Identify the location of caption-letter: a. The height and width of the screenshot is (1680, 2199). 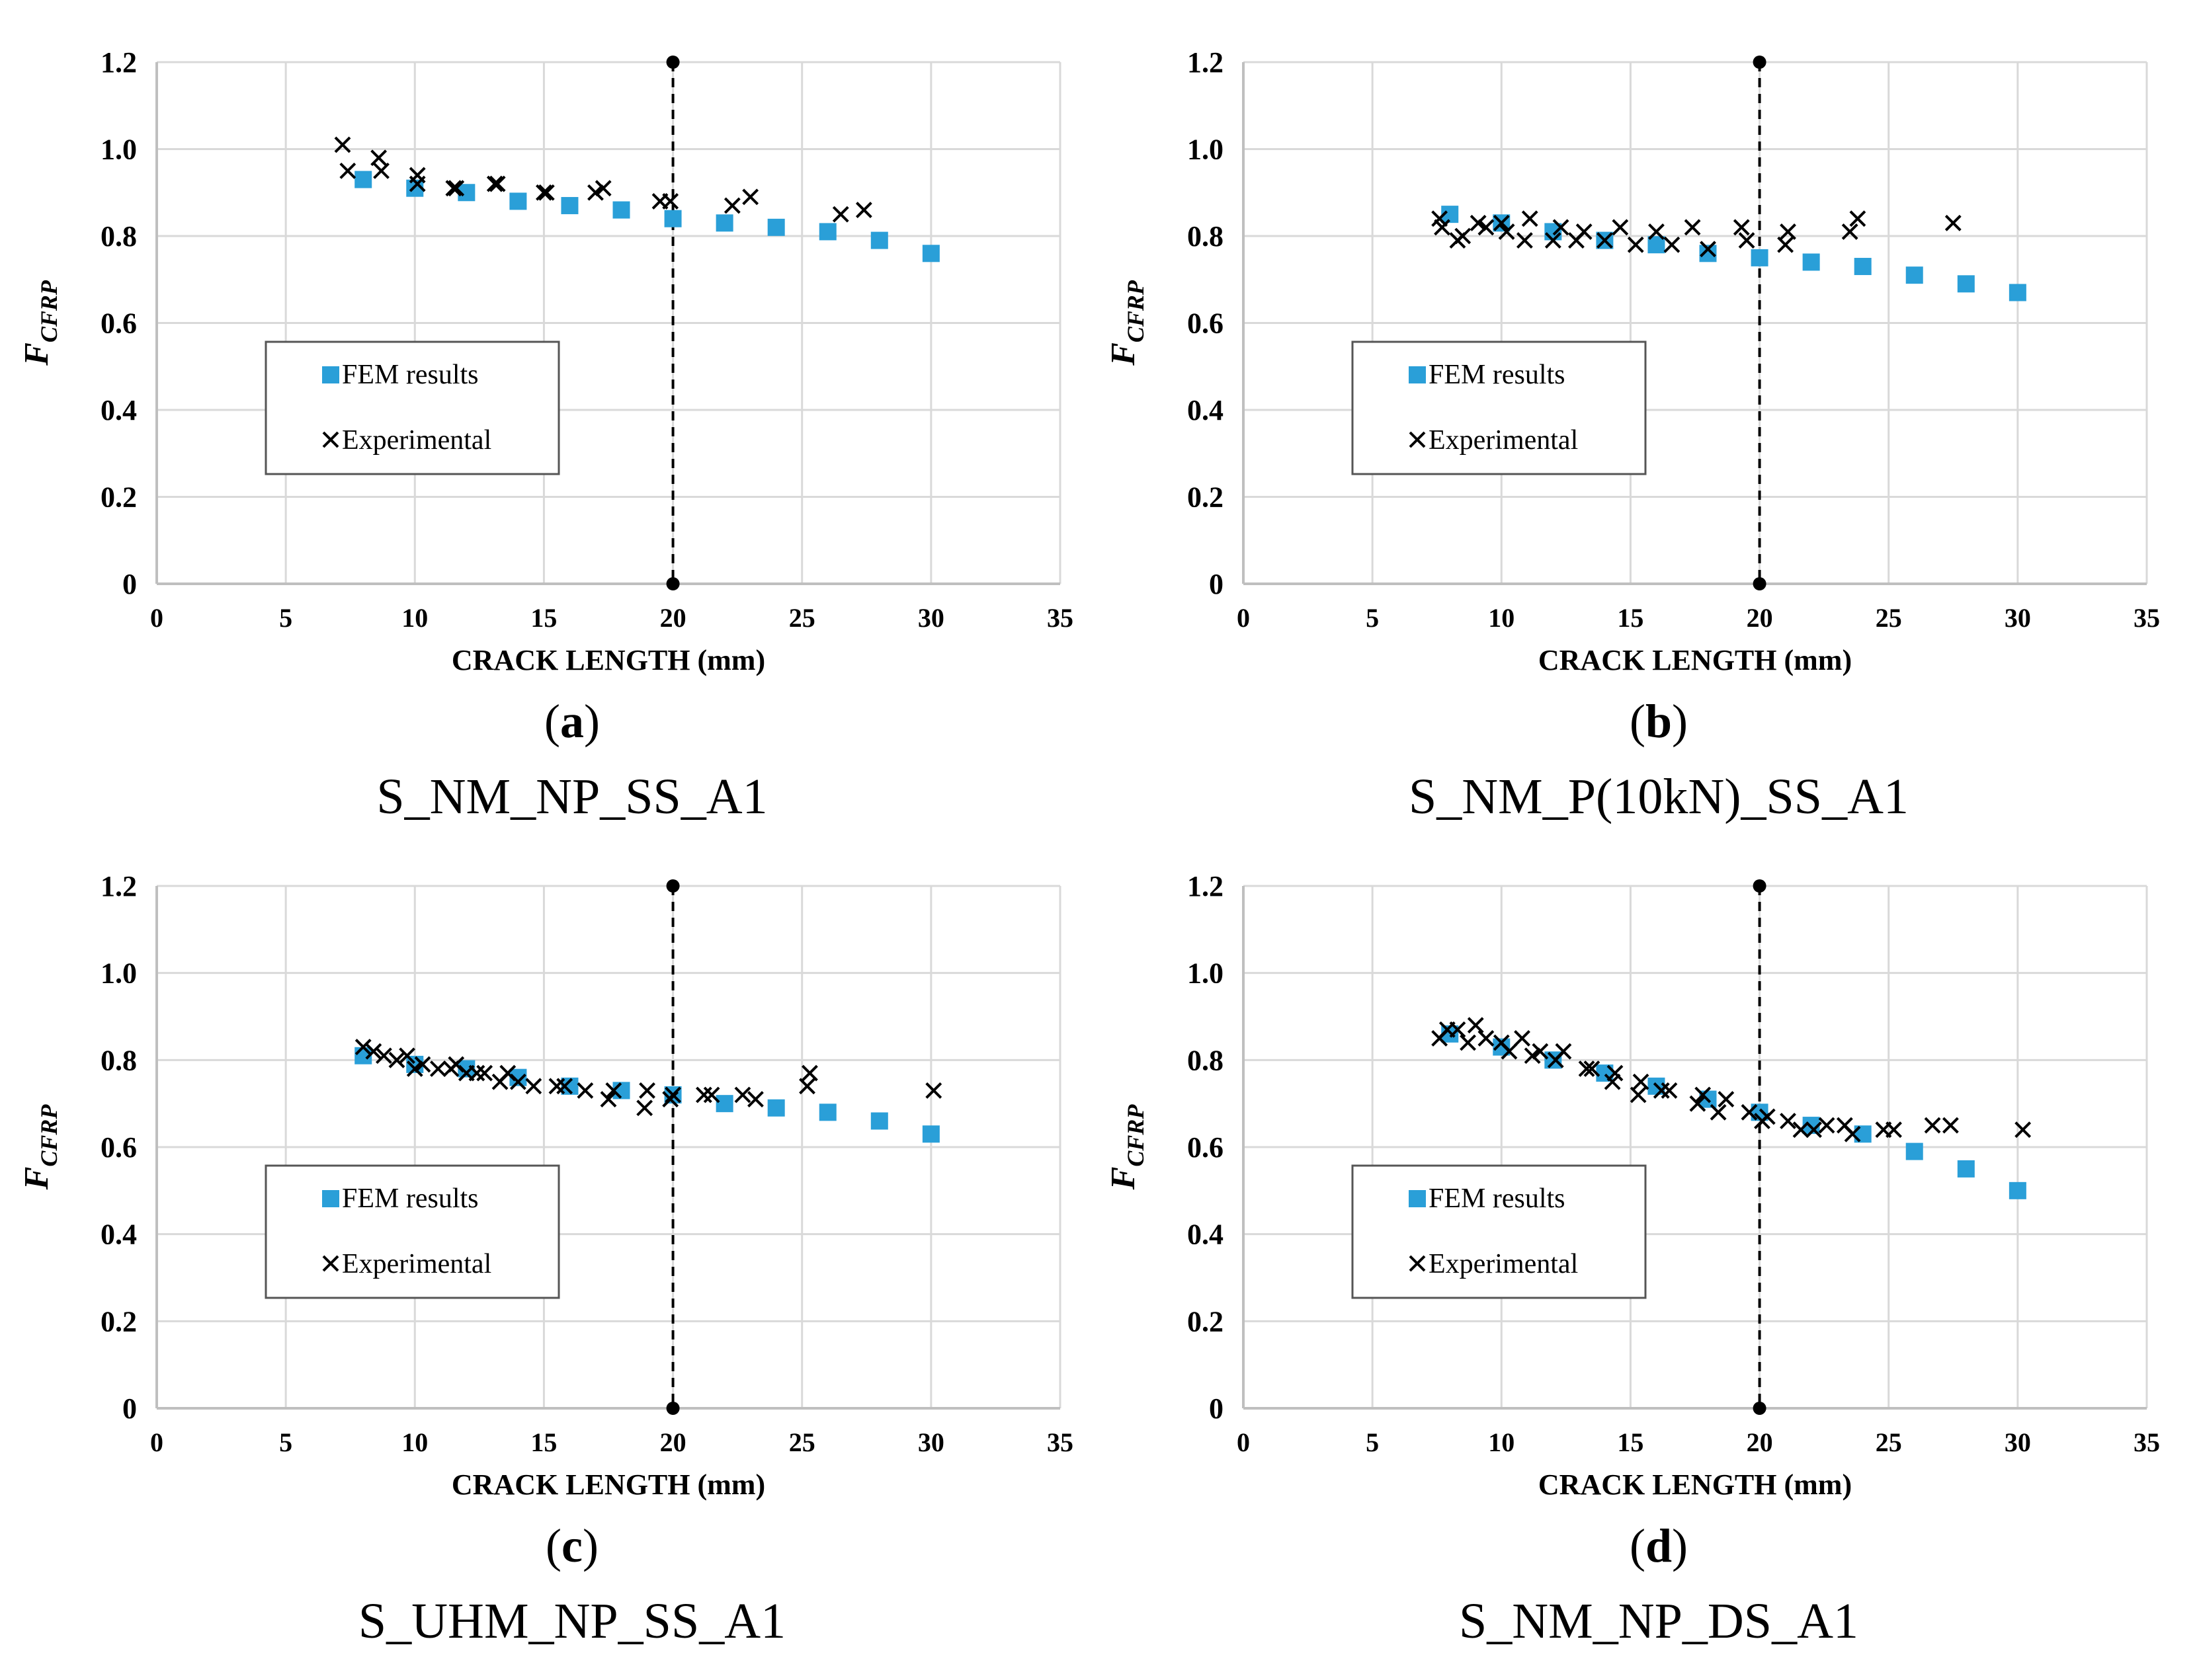
(572, 721).